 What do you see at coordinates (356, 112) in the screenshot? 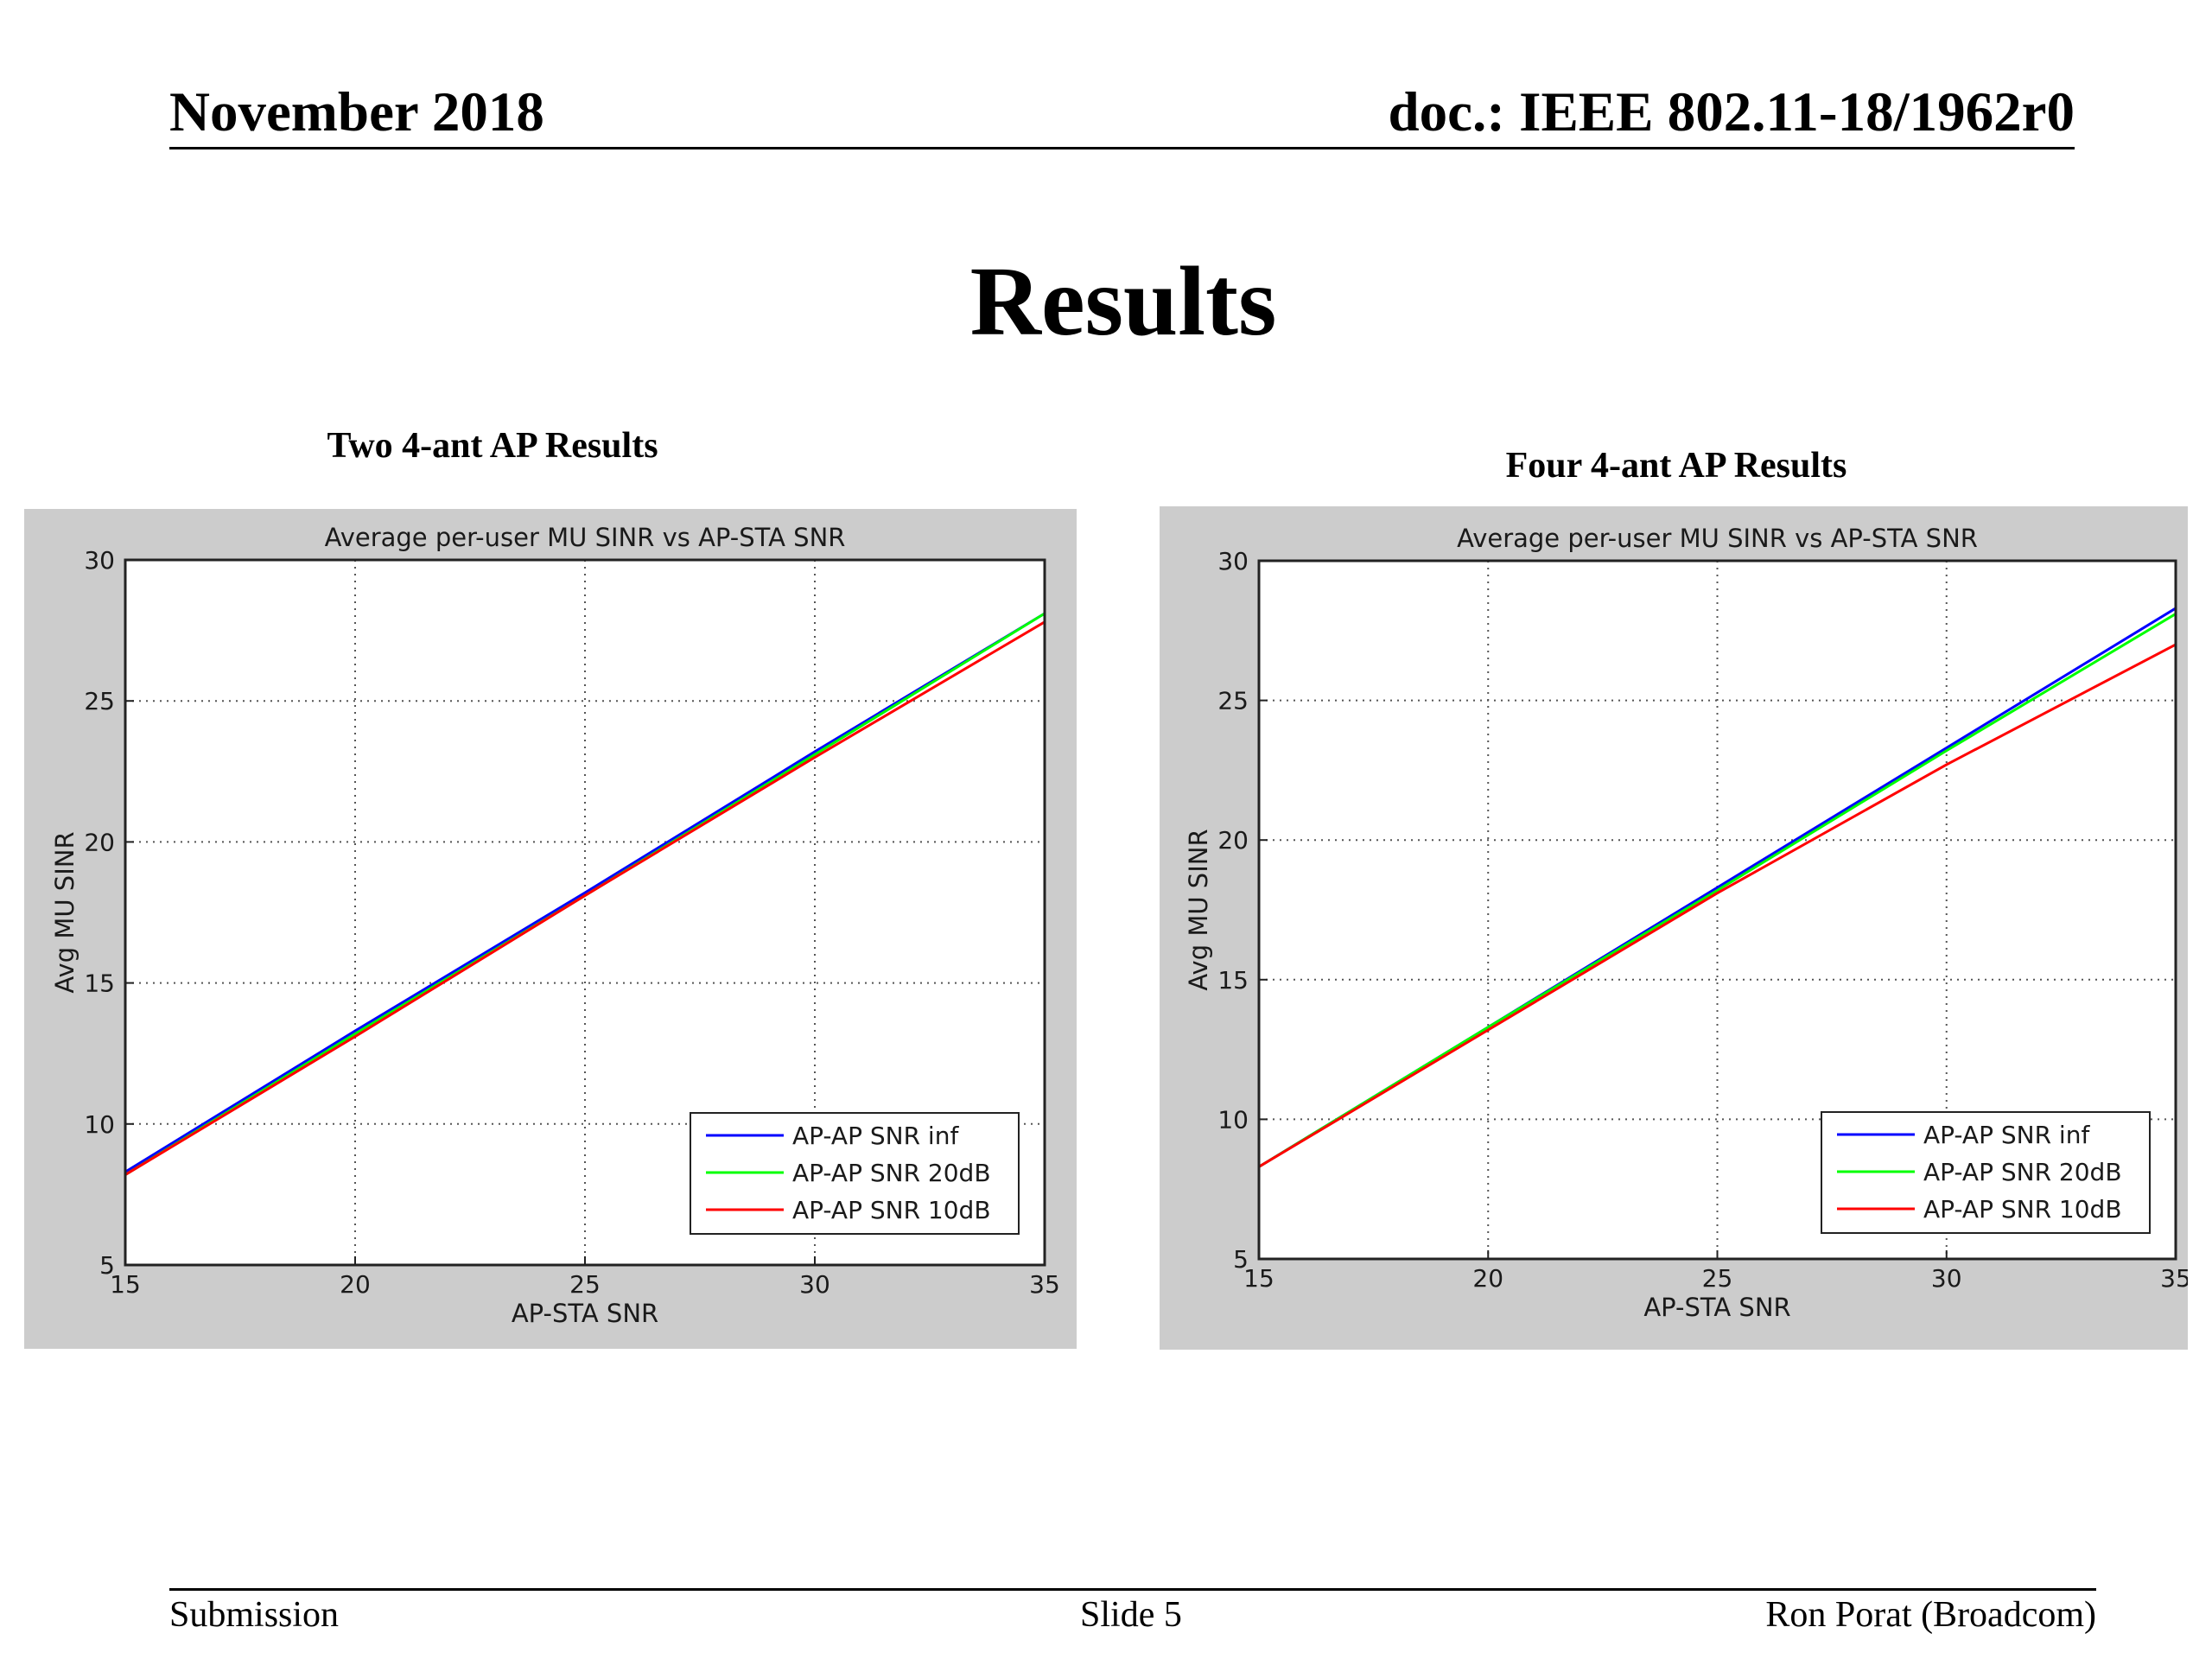
I see `header-date: November 2018` at bounding box center [356, 112].